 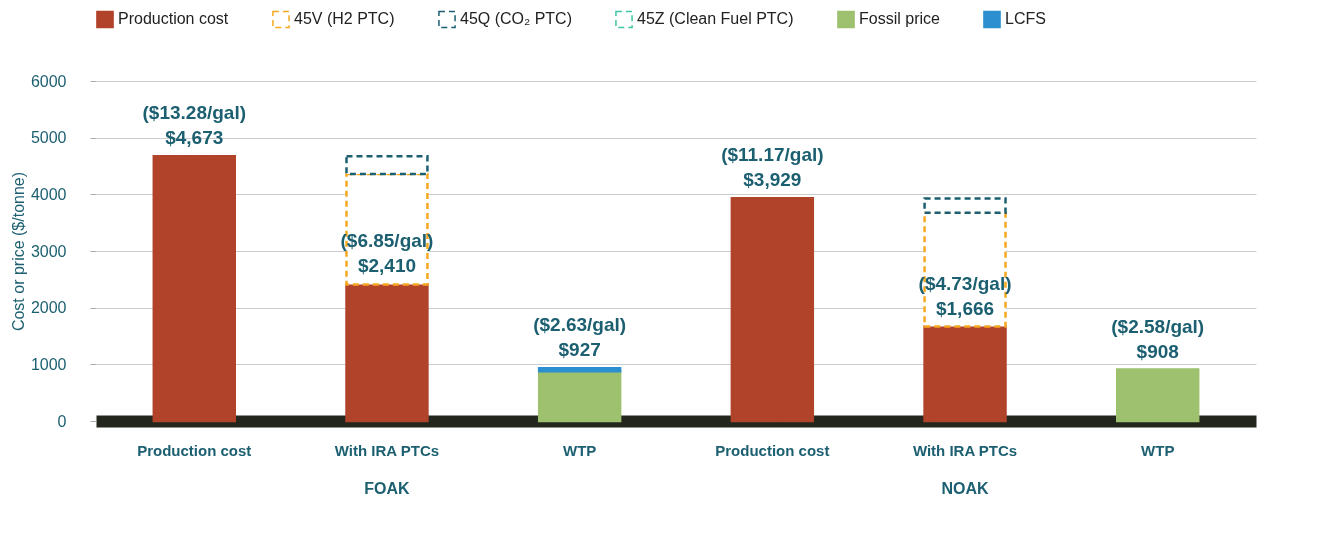 I want to click on legend-label: Production cost, so click(x=173, y=19).